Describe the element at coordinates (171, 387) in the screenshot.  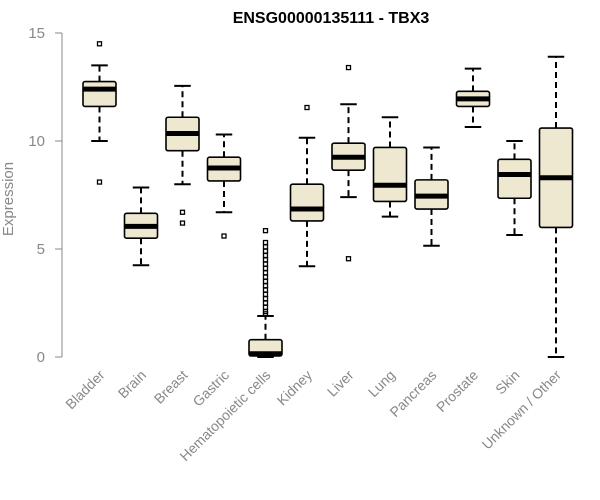
I see `category-label: Breast` at that location.